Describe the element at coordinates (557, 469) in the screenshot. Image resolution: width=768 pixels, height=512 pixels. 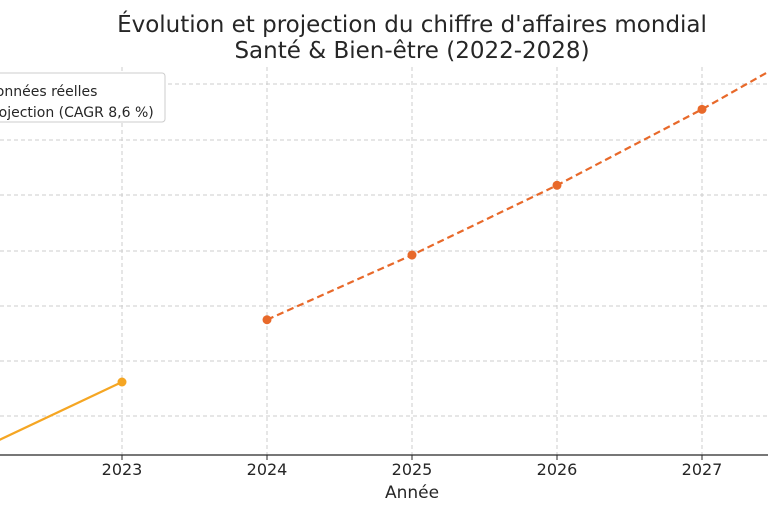
I see `x-tick-label: 2026` at that location.